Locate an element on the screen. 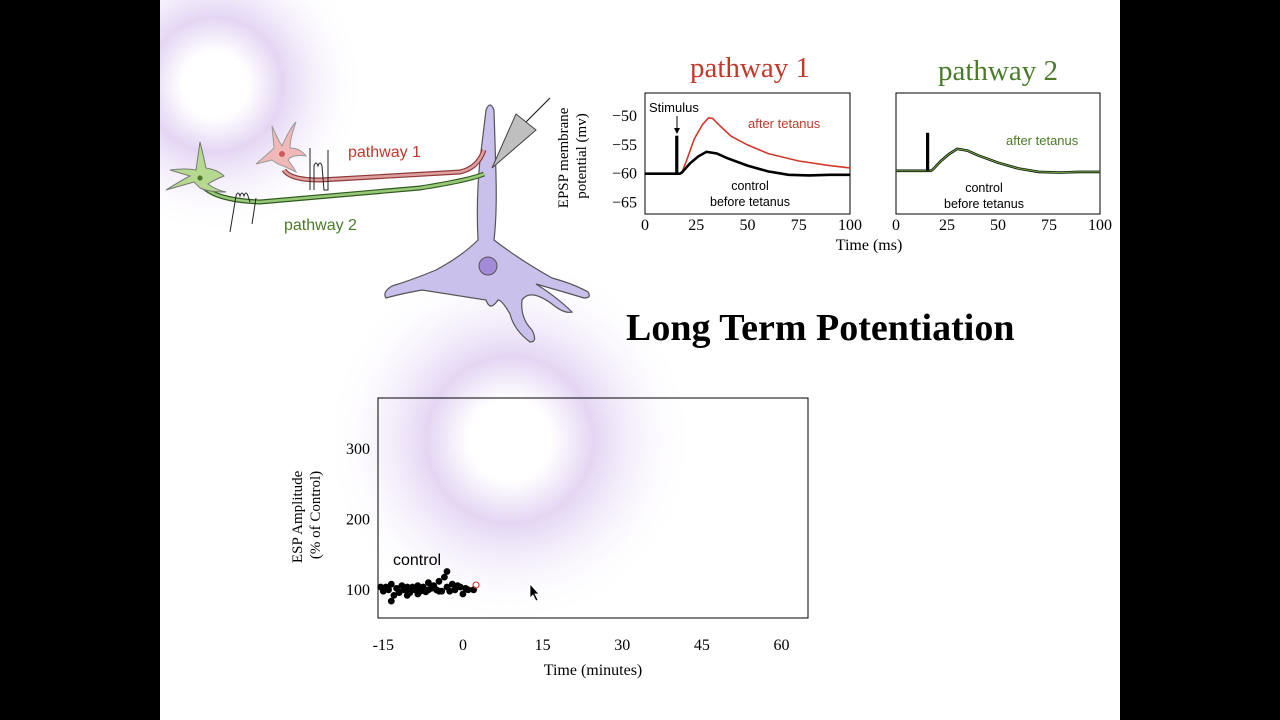 The image size is (1280, 720). chart-ms-xlabel: Time (ms) is located at coordinates (869, 245).